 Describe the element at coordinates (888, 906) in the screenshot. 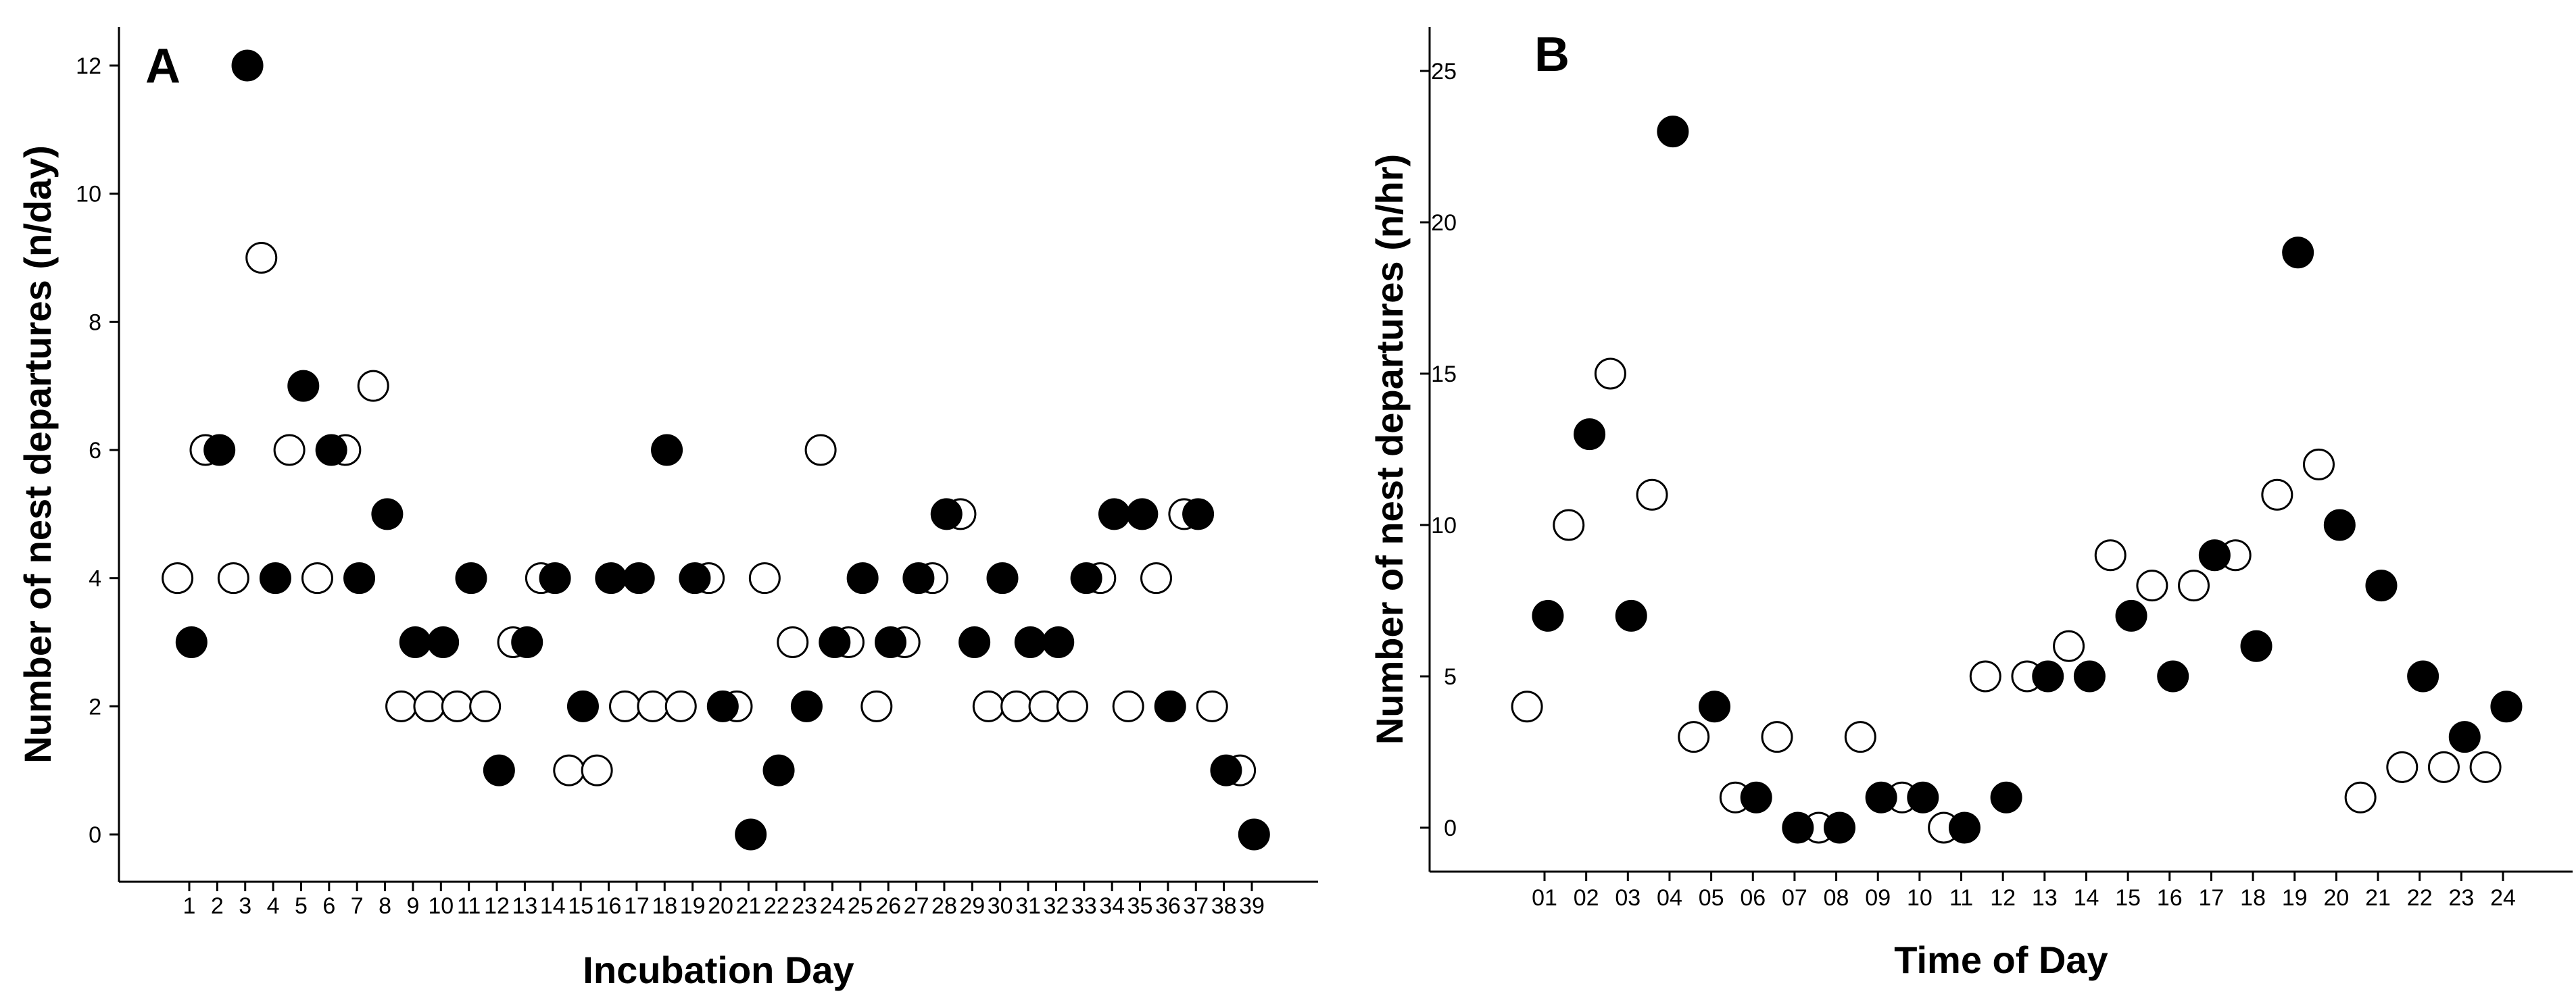

I see `x-tick-label: 26` at that location.